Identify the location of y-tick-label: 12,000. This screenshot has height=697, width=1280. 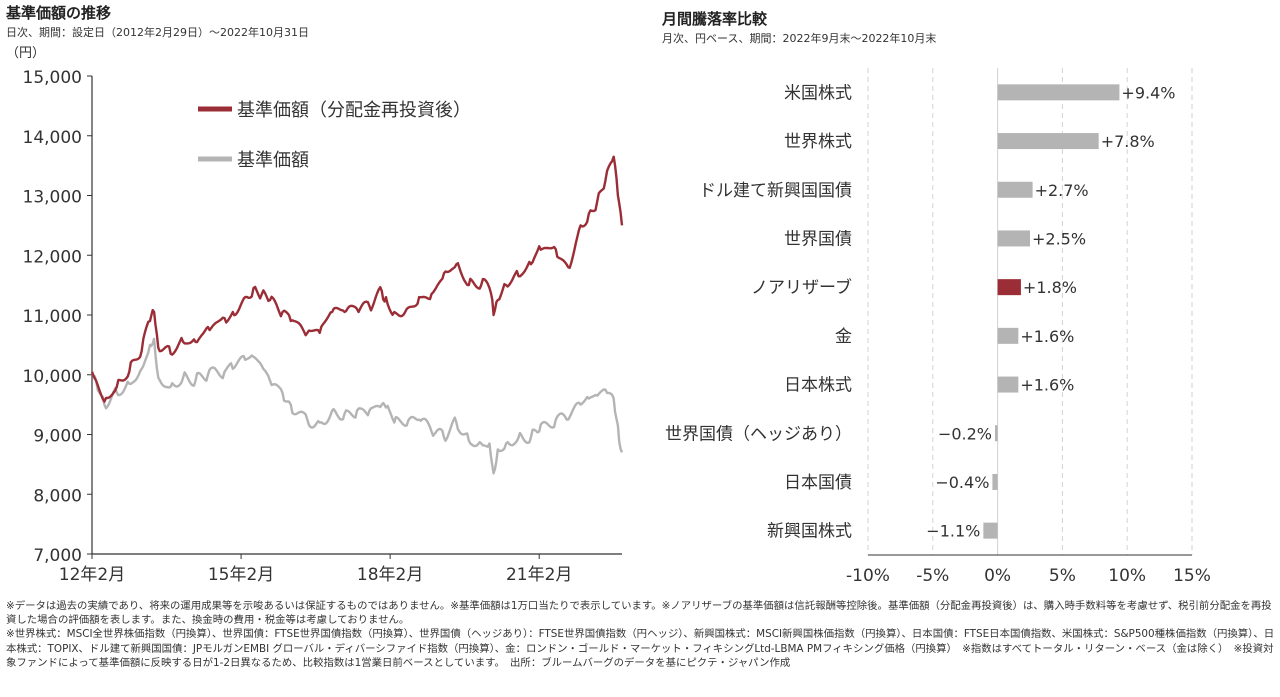
(52, 257).